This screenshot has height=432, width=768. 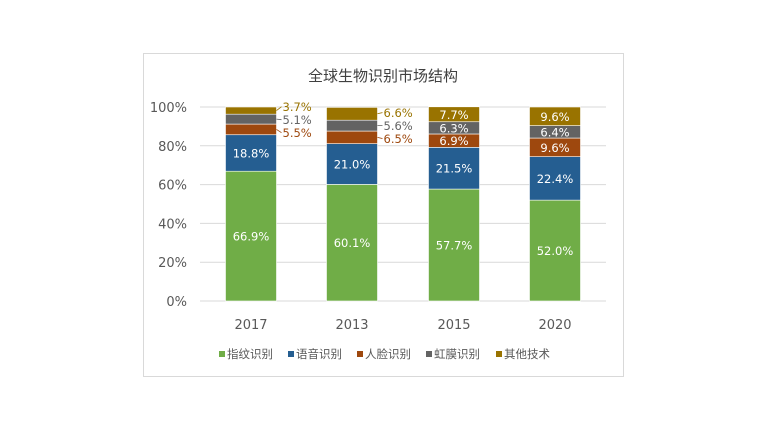 I want to click on legend-item: 虹膜识别, so click(x=453, y=354).